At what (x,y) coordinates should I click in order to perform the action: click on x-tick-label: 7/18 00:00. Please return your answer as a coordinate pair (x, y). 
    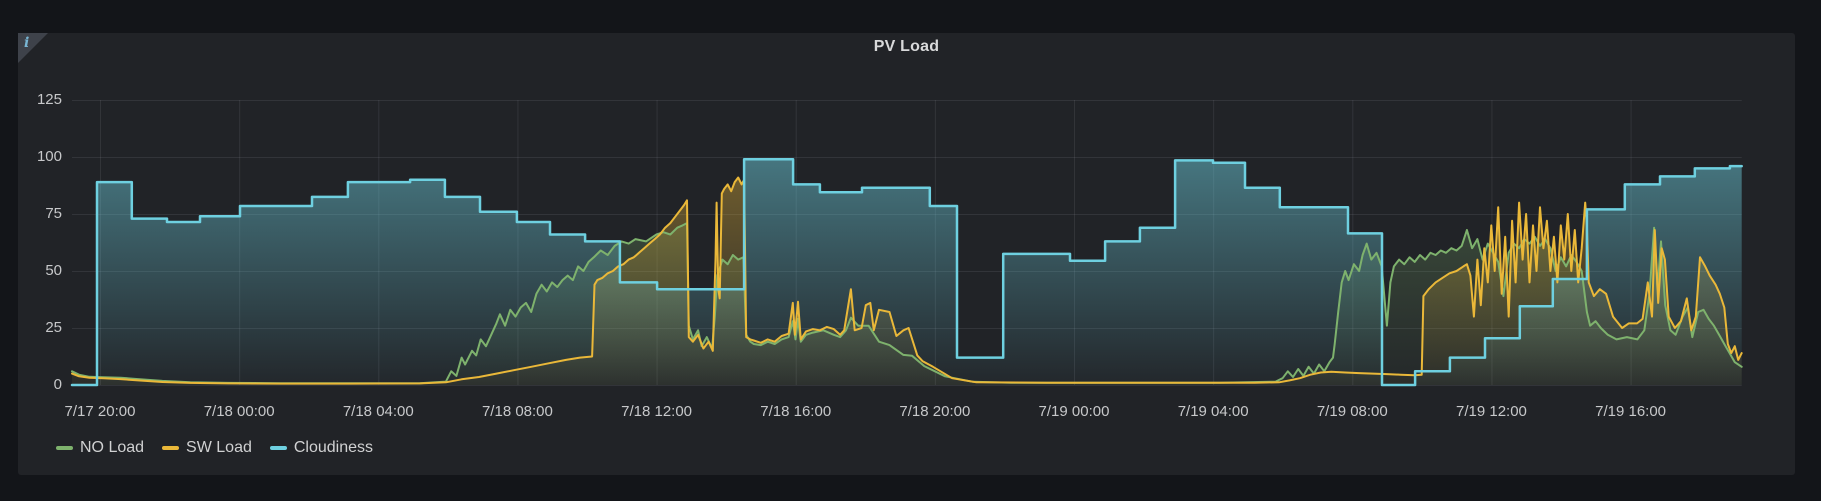
    Looking at the image, I should click on (239, 411).